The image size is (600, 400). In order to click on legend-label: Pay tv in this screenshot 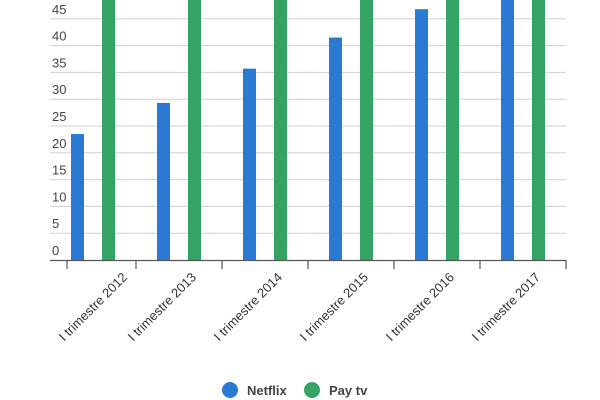, I will do `click(348, 390)`.